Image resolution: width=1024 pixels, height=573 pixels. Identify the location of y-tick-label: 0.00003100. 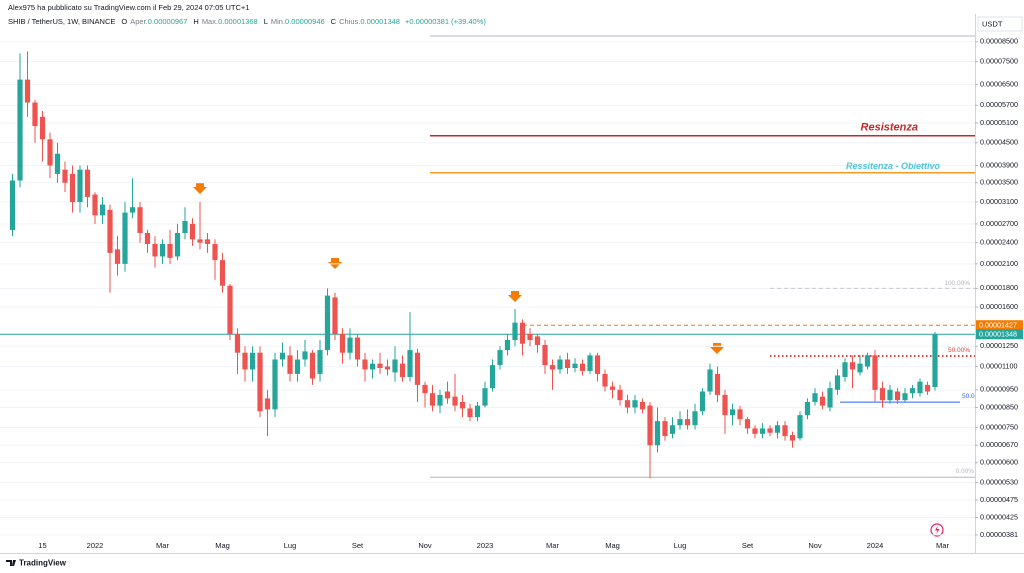
(999, 201).